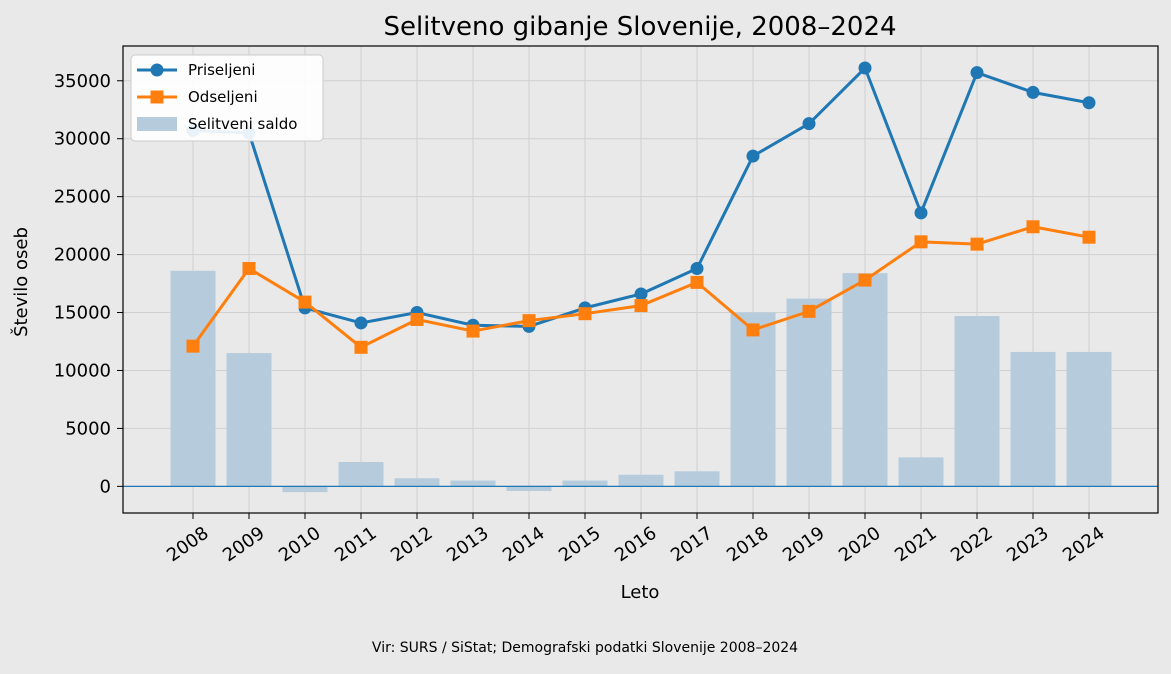  I want to click on x-tick-label: 2009, so click(244, 544).